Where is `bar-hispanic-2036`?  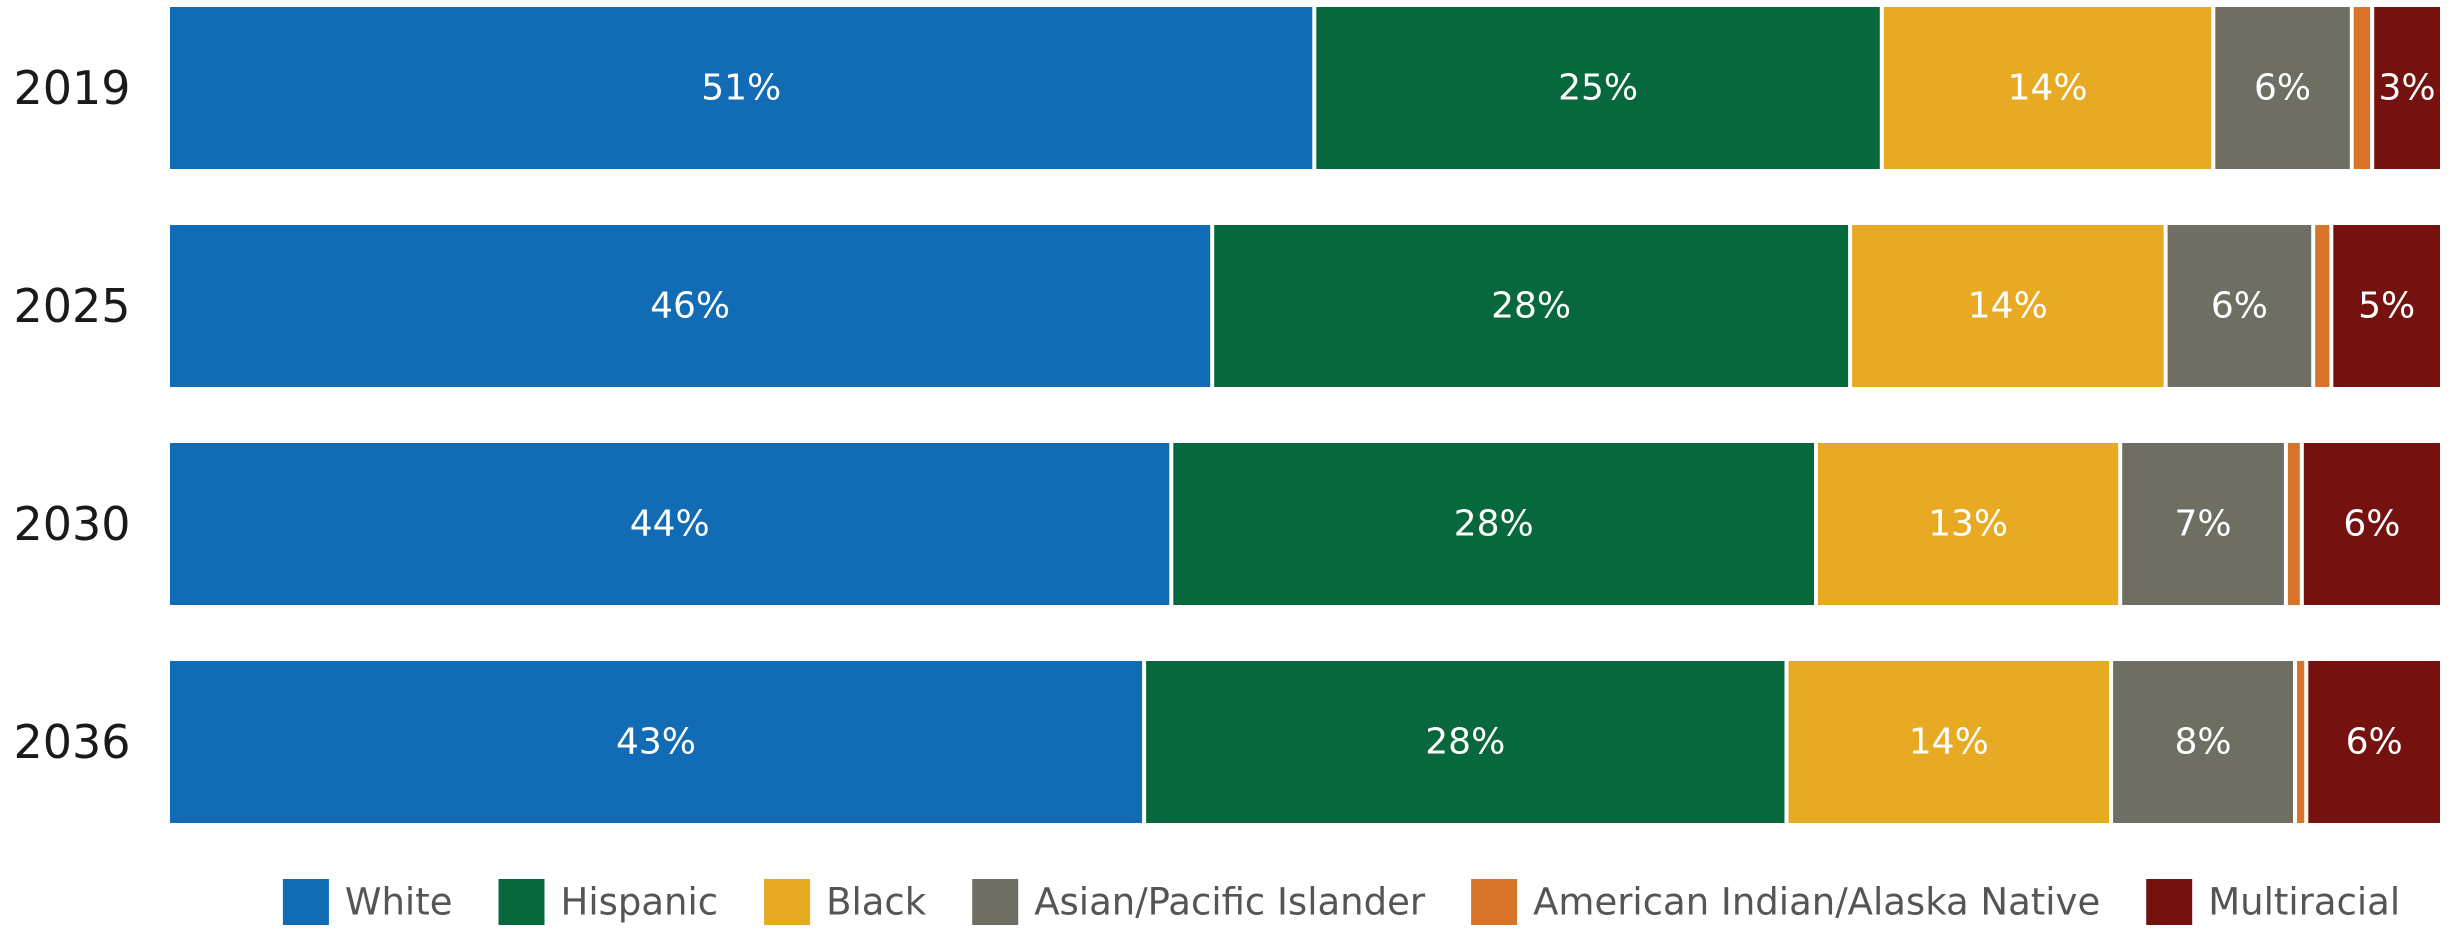 bar-hispanic-2036 is located at coordinates (1465, 742).